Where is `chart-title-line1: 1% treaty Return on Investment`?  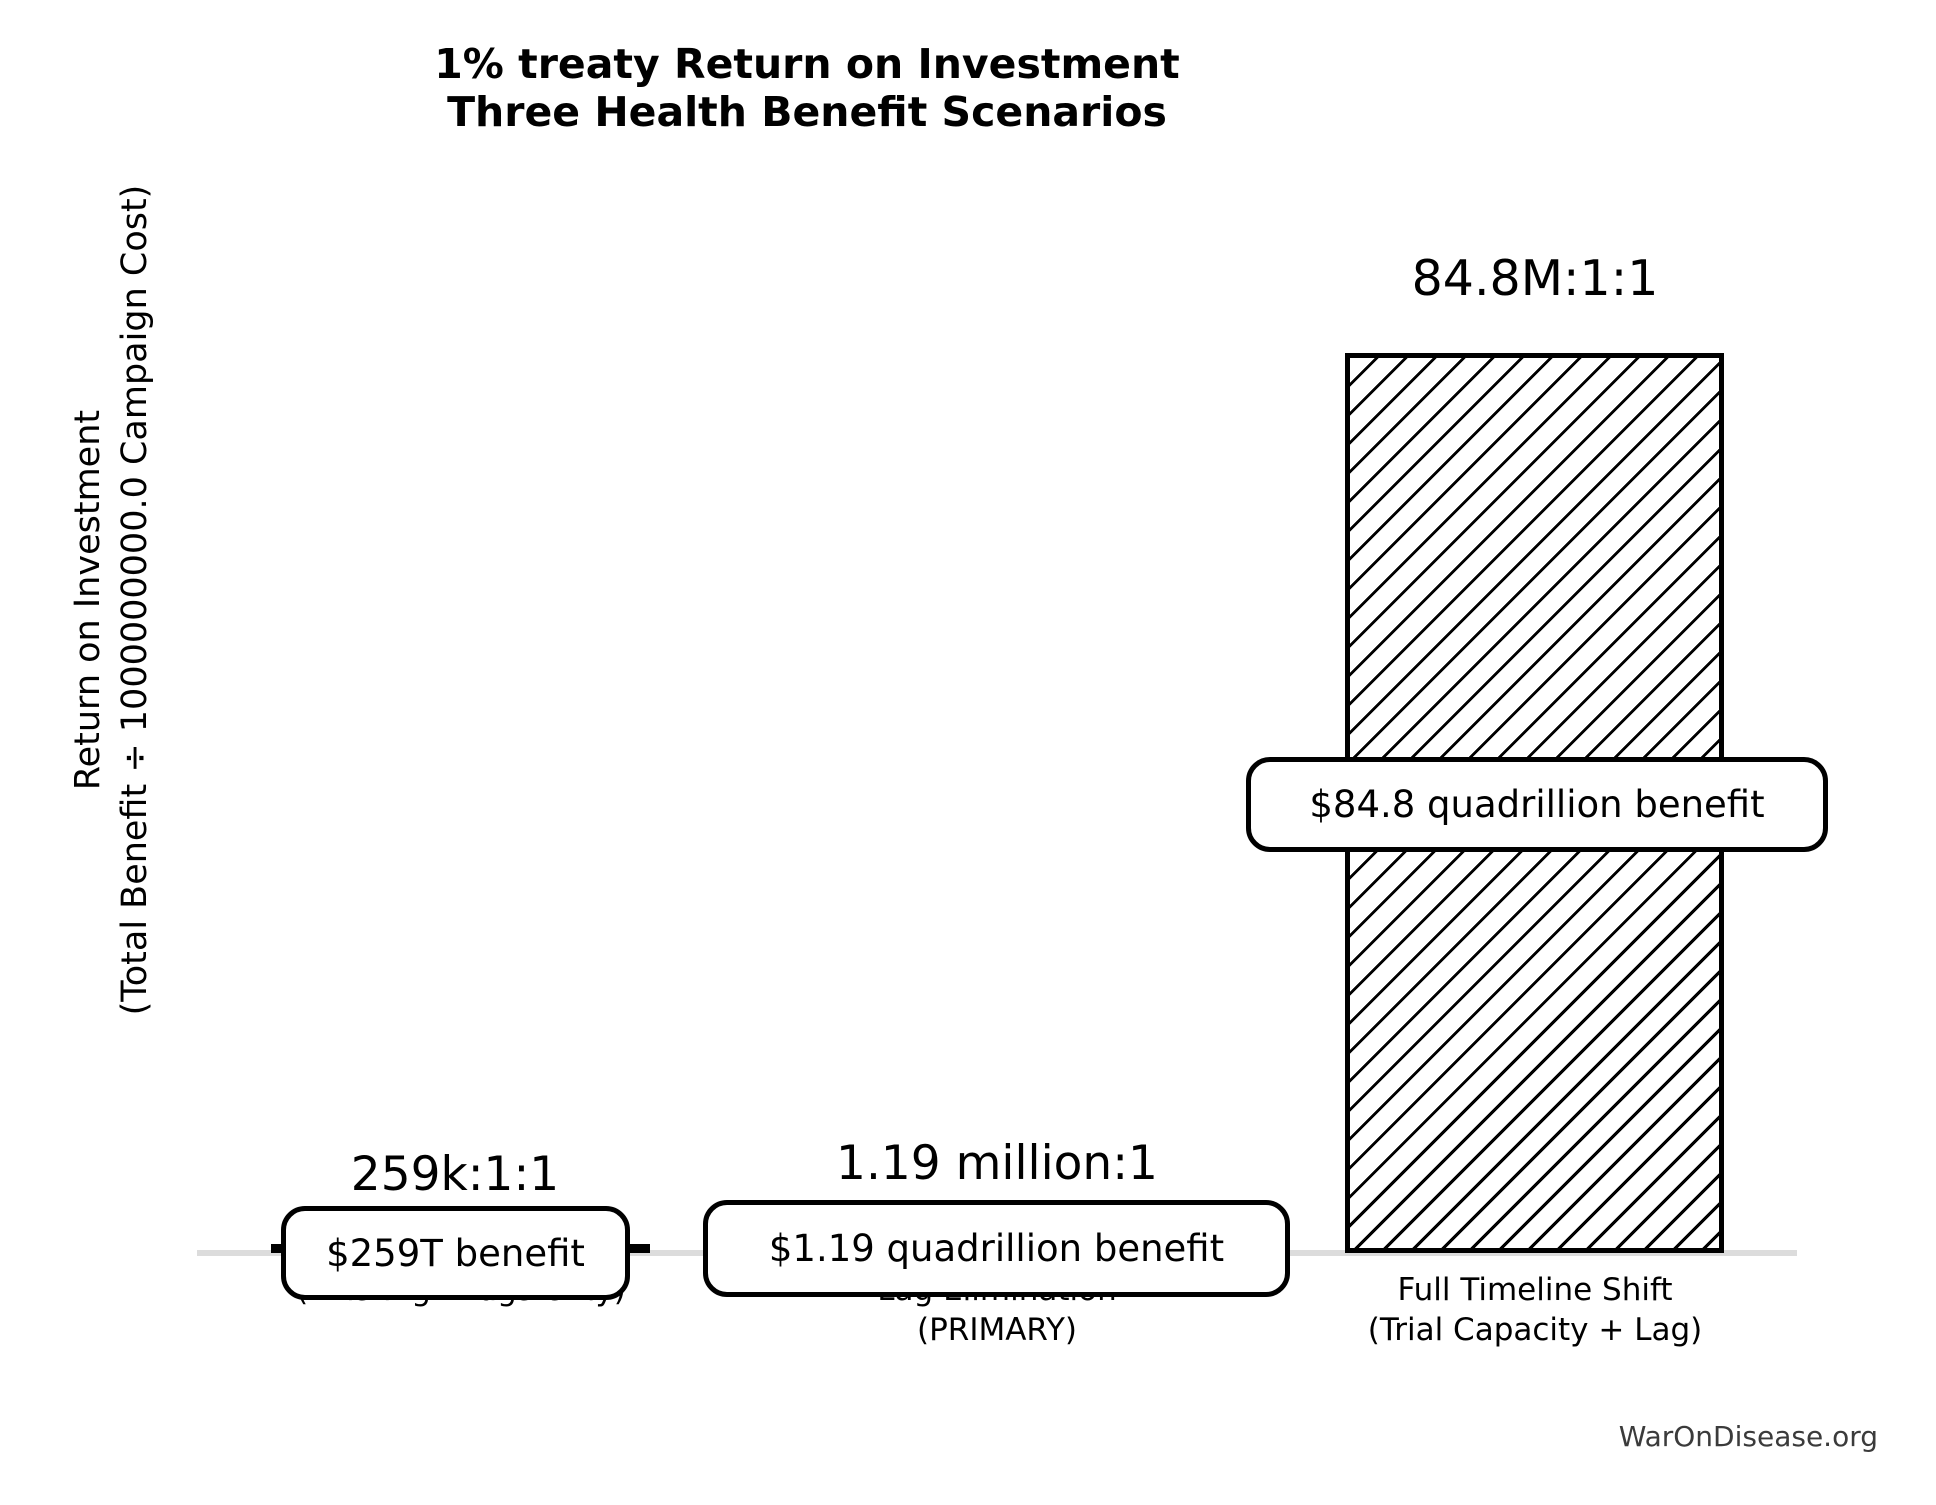 chart-title-line1: 1% treaty Return on Investment is located at coordinates (807, 64).